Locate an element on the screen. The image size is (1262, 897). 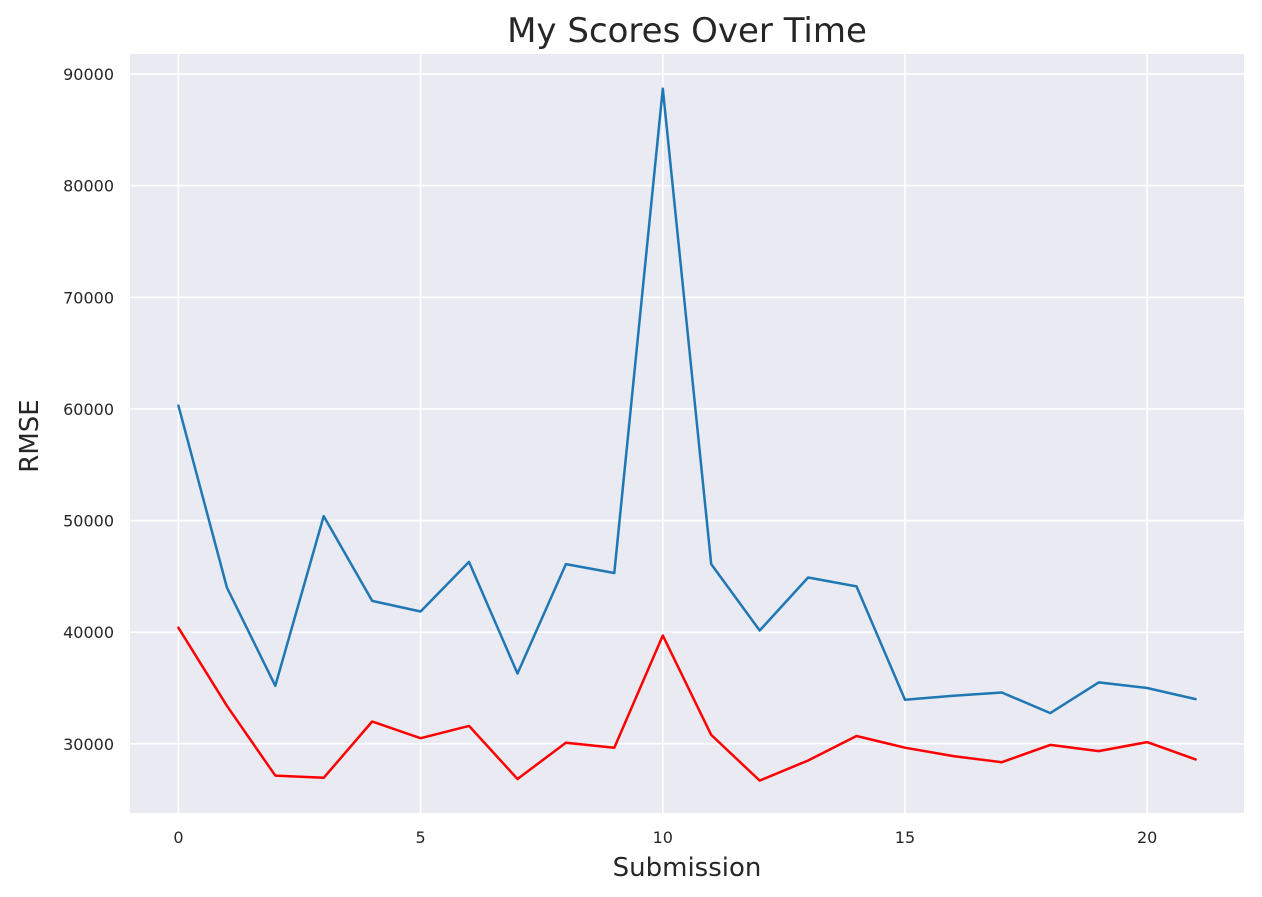
y-tick-labels: 30000 40000 50000 60000 70000 80000 90000 is located at coordinates (88, 409).